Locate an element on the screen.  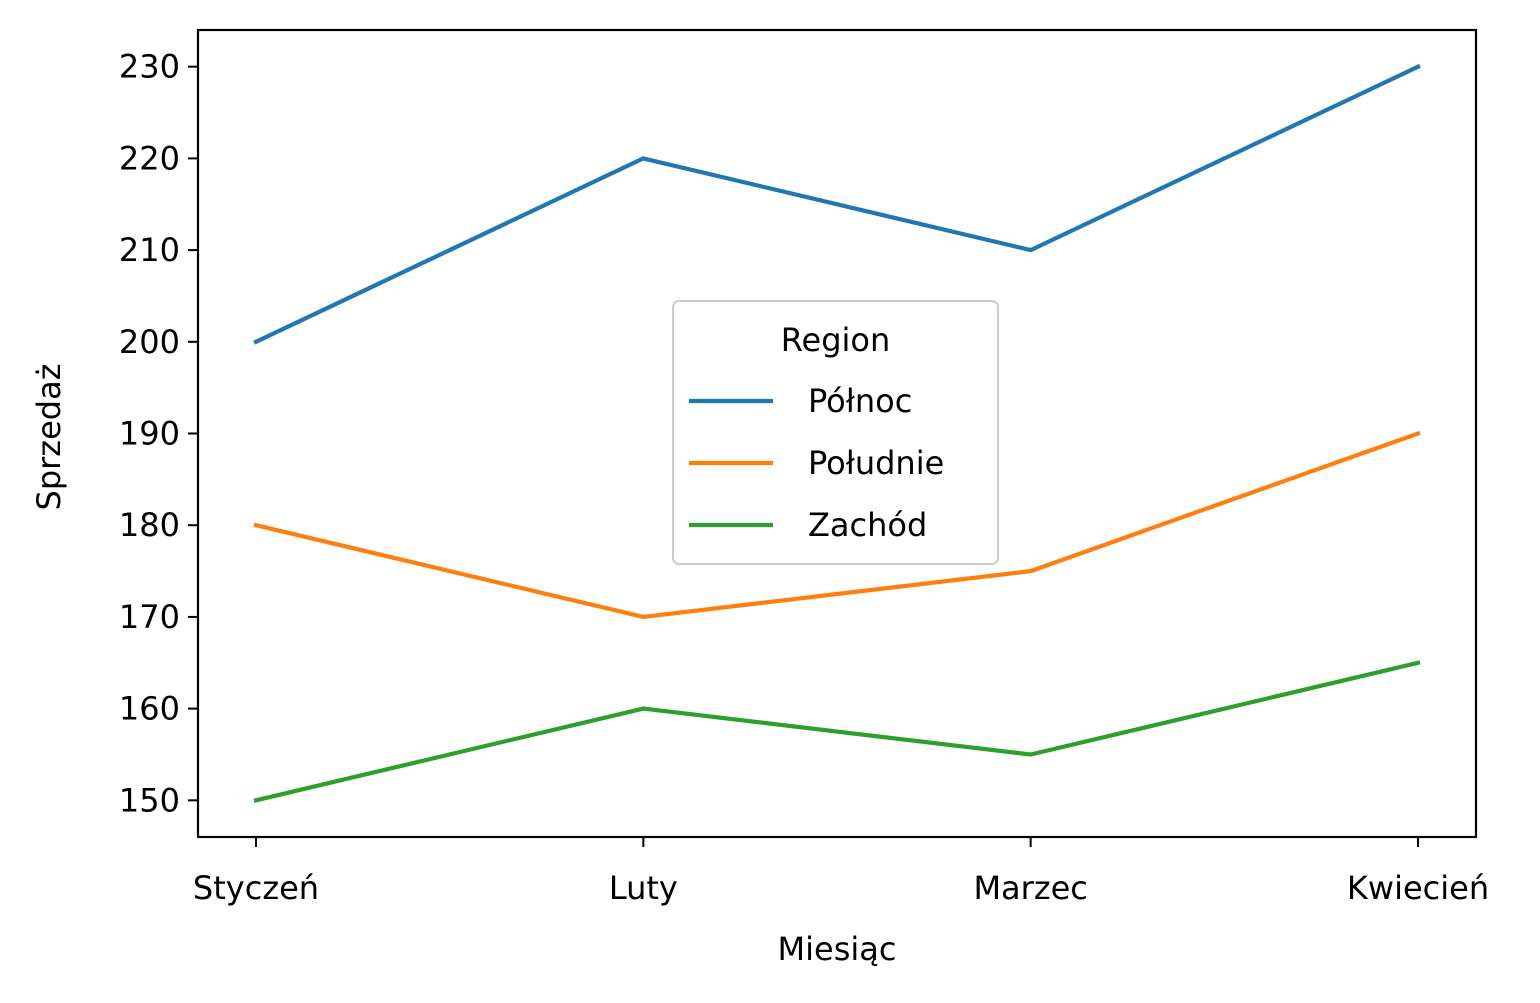
legend: Region Północ Południe Zachód is located at coordinates (835, 432).